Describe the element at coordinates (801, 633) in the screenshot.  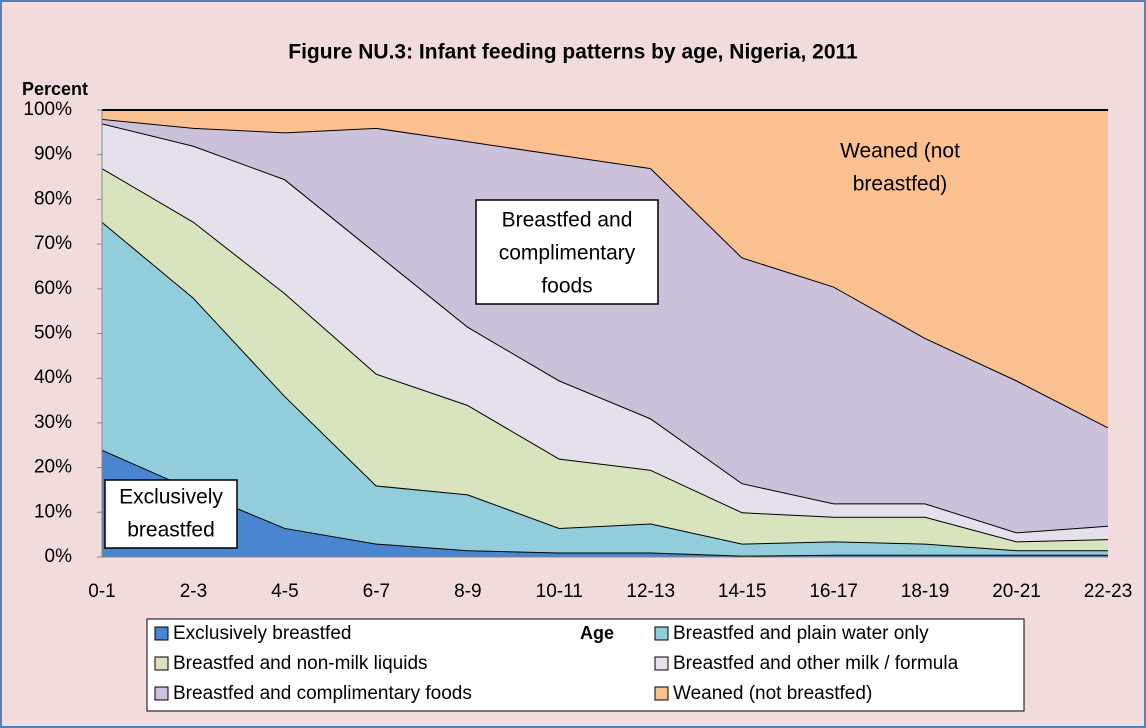
I see `legend-label: Breastfed and plain water only` at that location.